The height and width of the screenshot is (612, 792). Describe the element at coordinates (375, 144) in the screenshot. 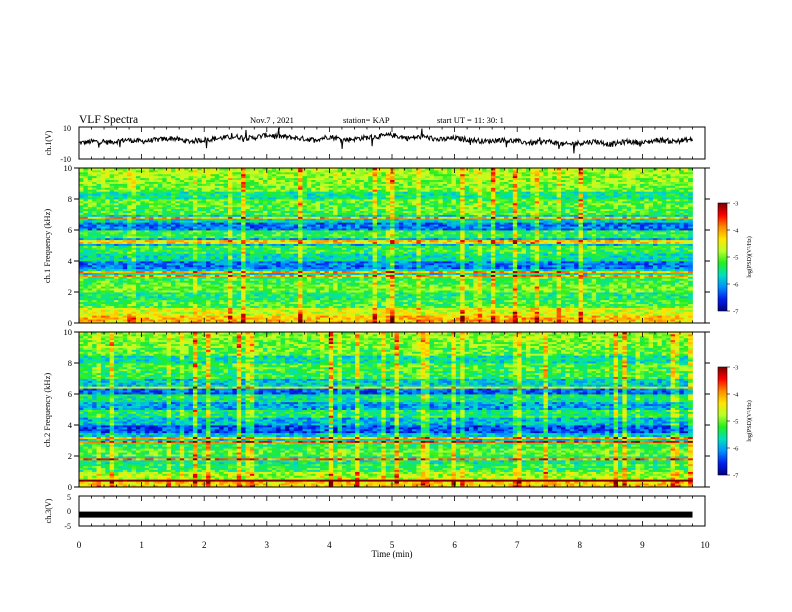

I see `ch1-waveform-panel: 10 -10 ch.1(V)` at that location.